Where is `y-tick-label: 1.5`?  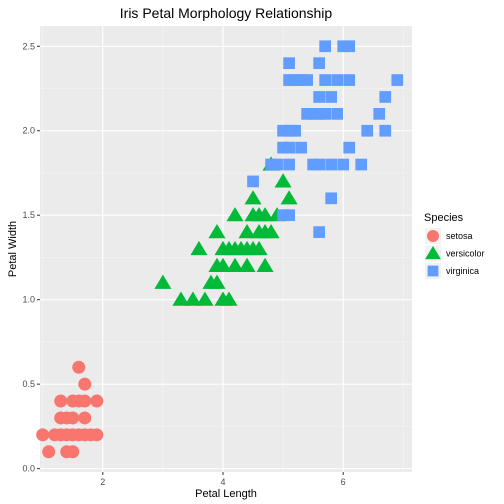 y-tick-label: 1.5 is located at coordinates (28, 215).